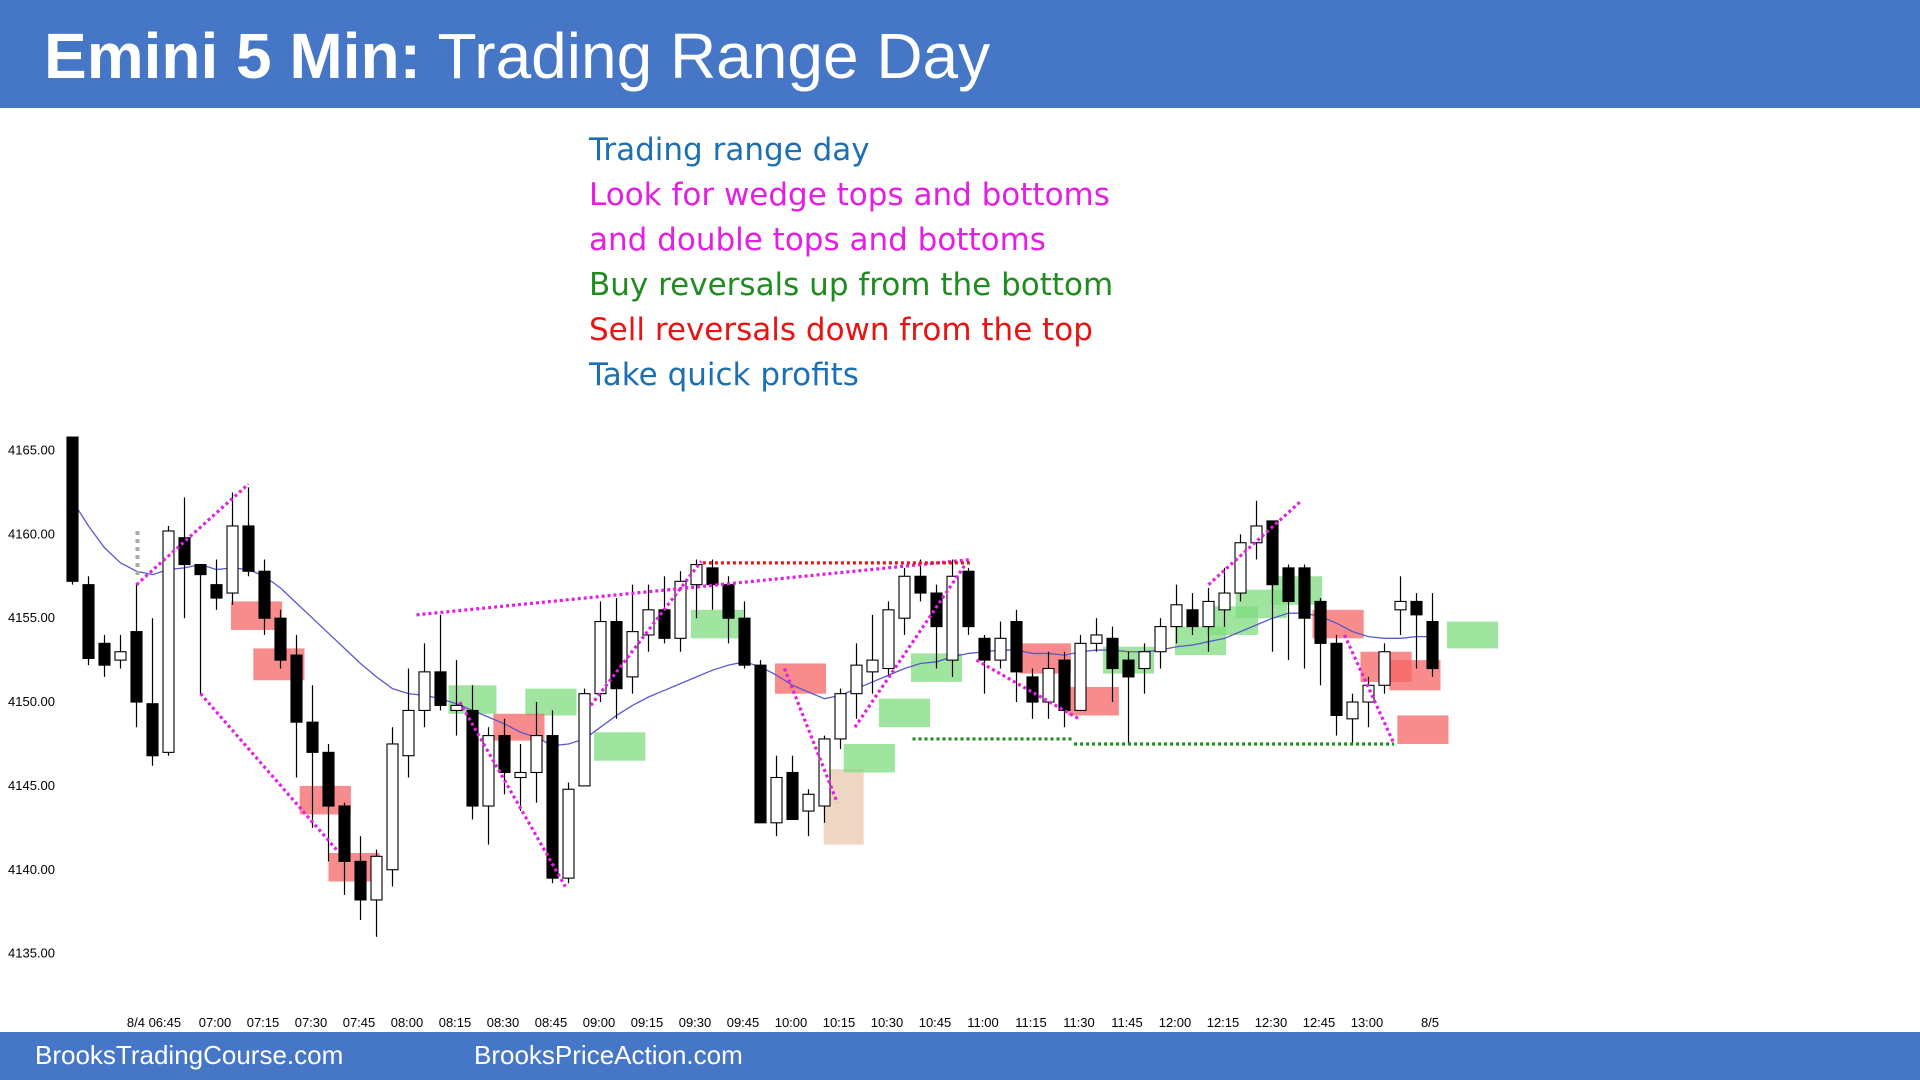 Image resolution: width=1920 pixels, height=1080 pixels. What do you see at coordinates (517, 56) in the screenshot?
I see `page-title: Emini 5 Min: Trading Range Day` at bounding box center [517, 56].